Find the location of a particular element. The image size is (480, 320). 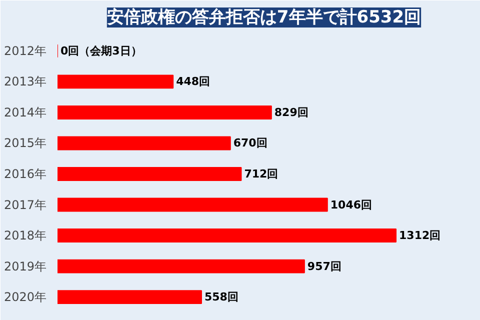

y-tick-label: 2019年 is located at coordinates (25, 266).